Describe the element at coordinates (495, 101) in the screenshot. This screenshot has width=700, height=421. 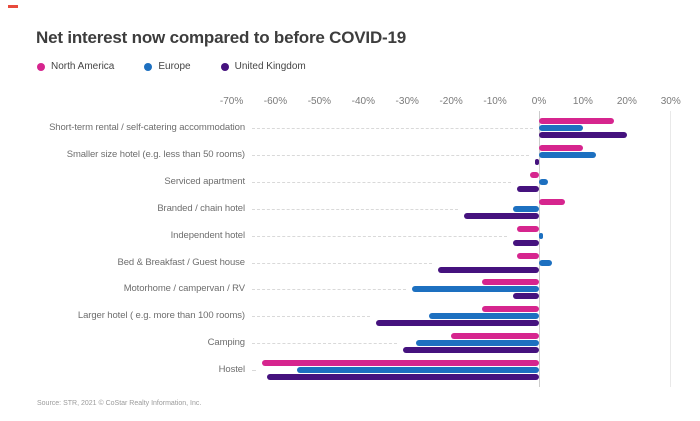
I see `x-axis-tick: -10%` at that location.